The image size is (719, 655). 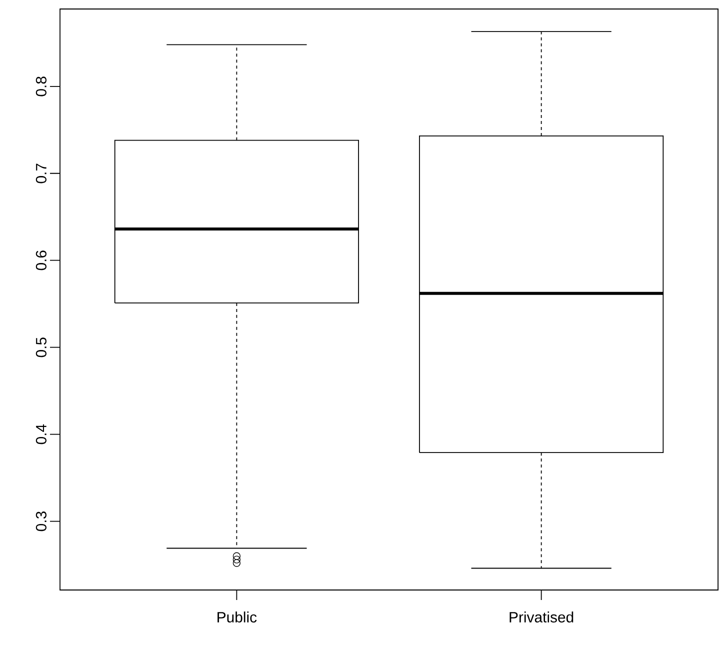 What do you see at coordinates (237, 617) in the screenshot?
I see `x-tick-label: Public` at bounding box center [237, 617].